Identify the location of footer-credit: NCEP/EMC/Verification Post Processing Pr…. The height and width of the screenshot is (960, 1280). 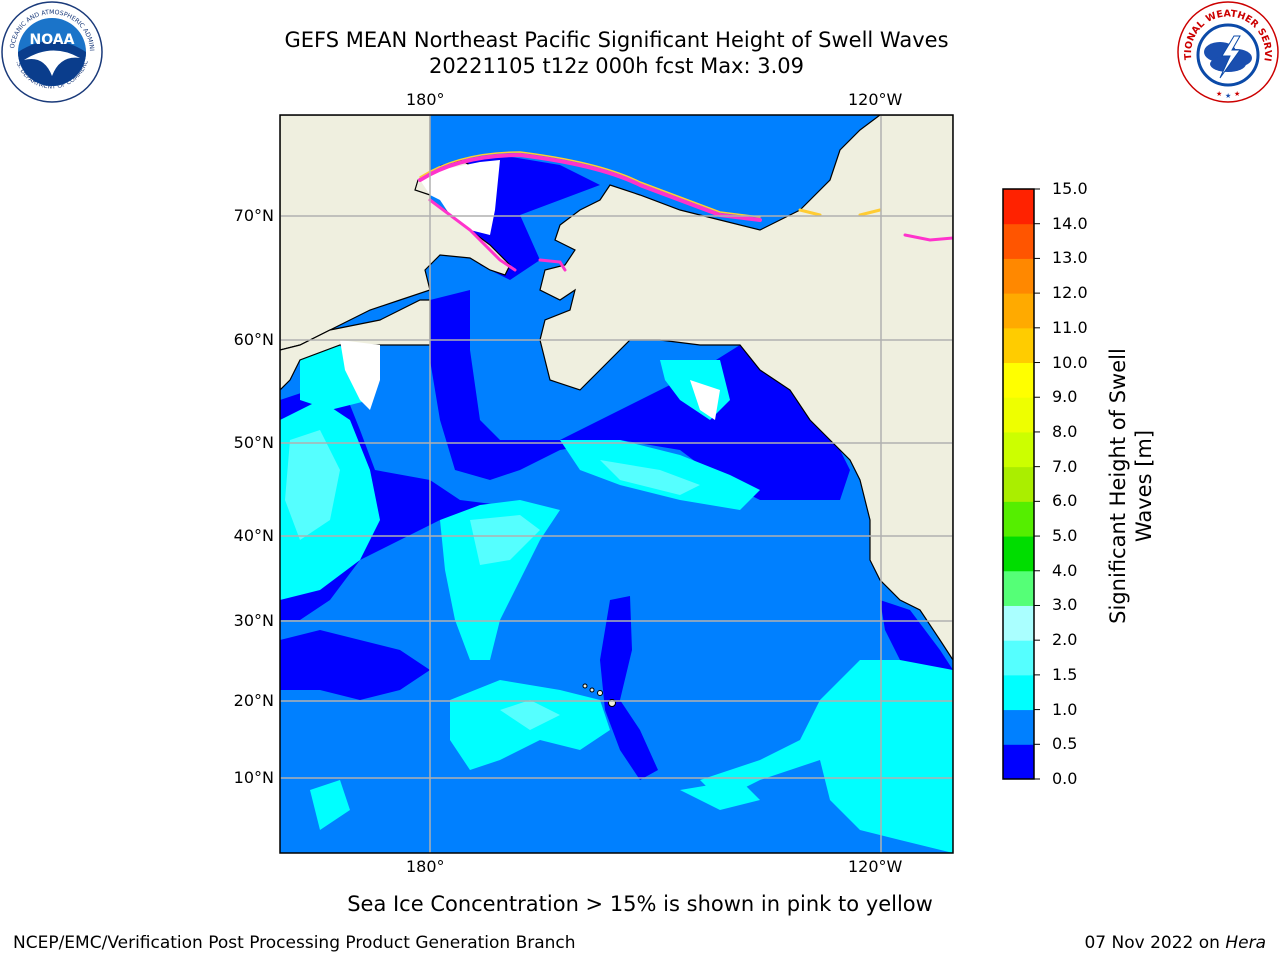
(294, 943).